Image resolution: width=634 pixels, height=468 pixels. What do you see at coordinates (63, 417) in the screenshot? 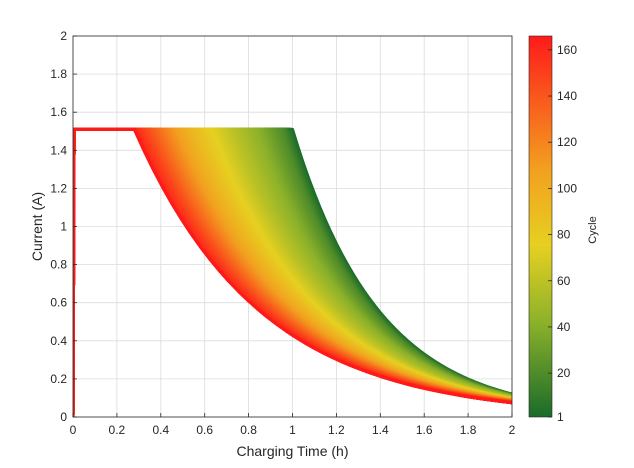
I see `y-tick-label: 0` at bounding box center [63, 417].